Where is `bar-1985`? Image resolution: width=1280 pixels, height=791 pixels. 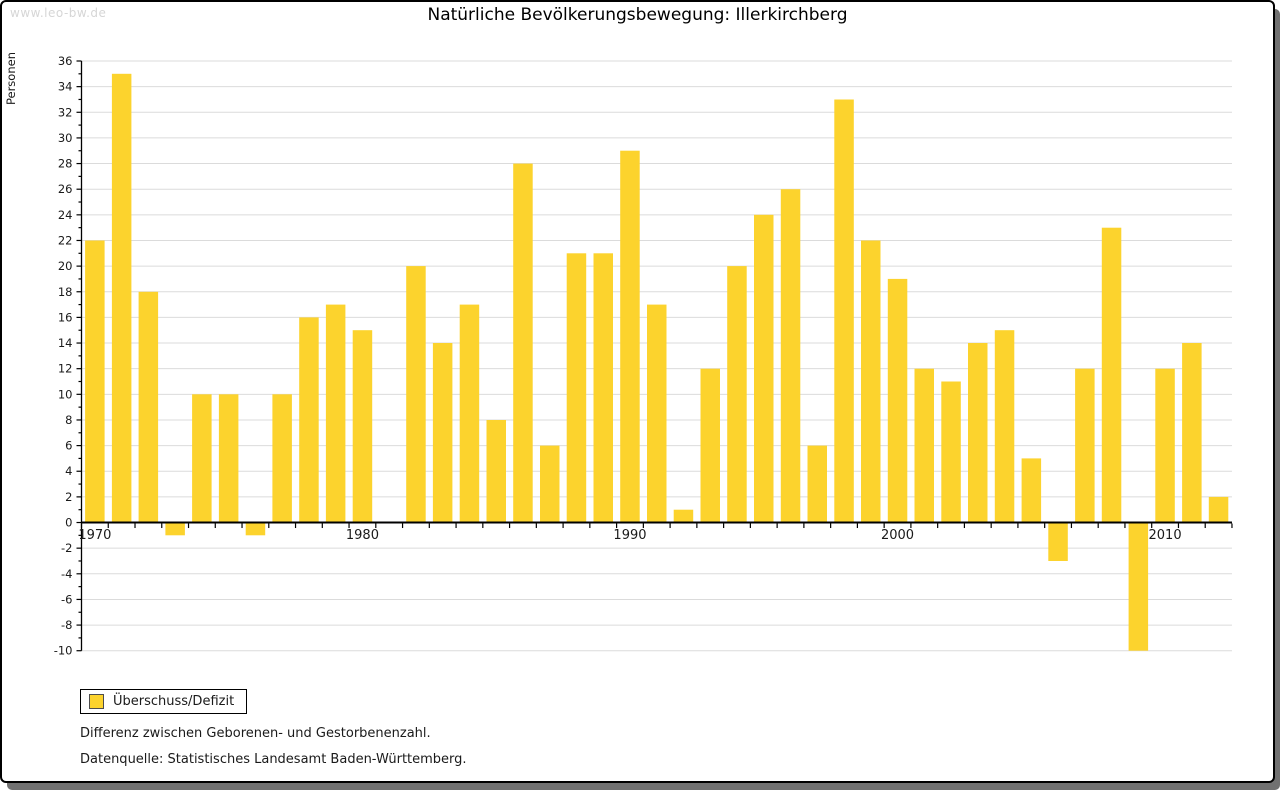
bar-1985 is located at coordinates (496, 471).